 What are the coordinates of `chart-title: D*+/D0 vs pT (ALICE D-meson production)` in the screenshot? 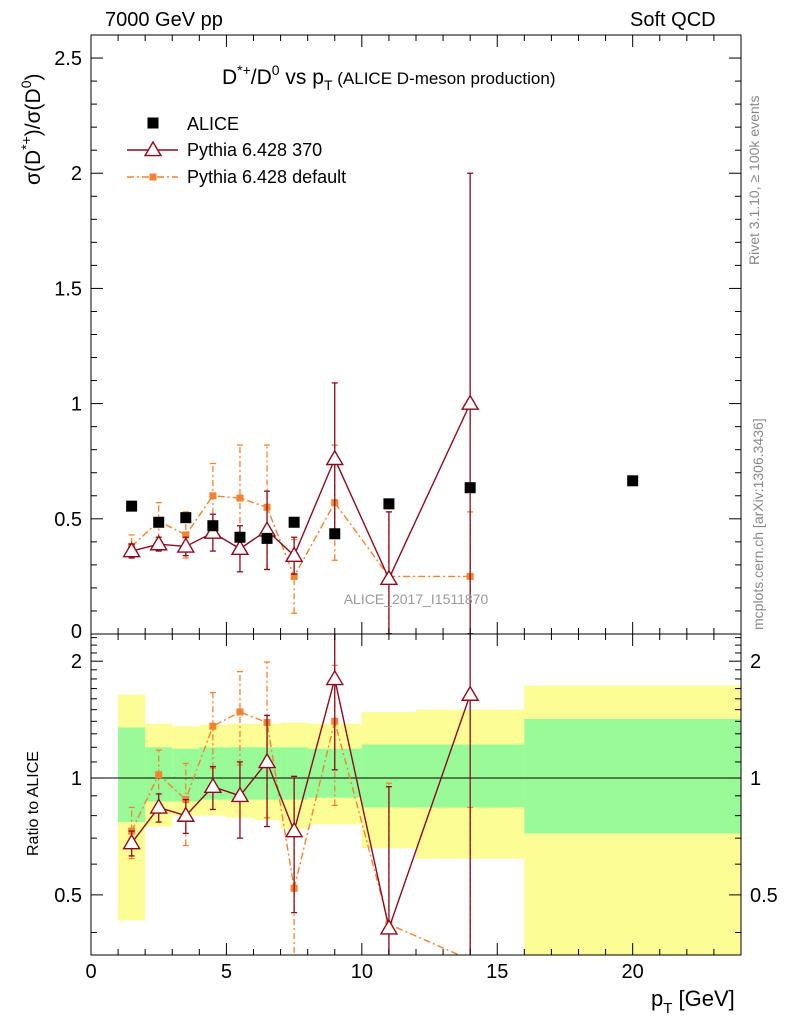 It's located at (389, 77).